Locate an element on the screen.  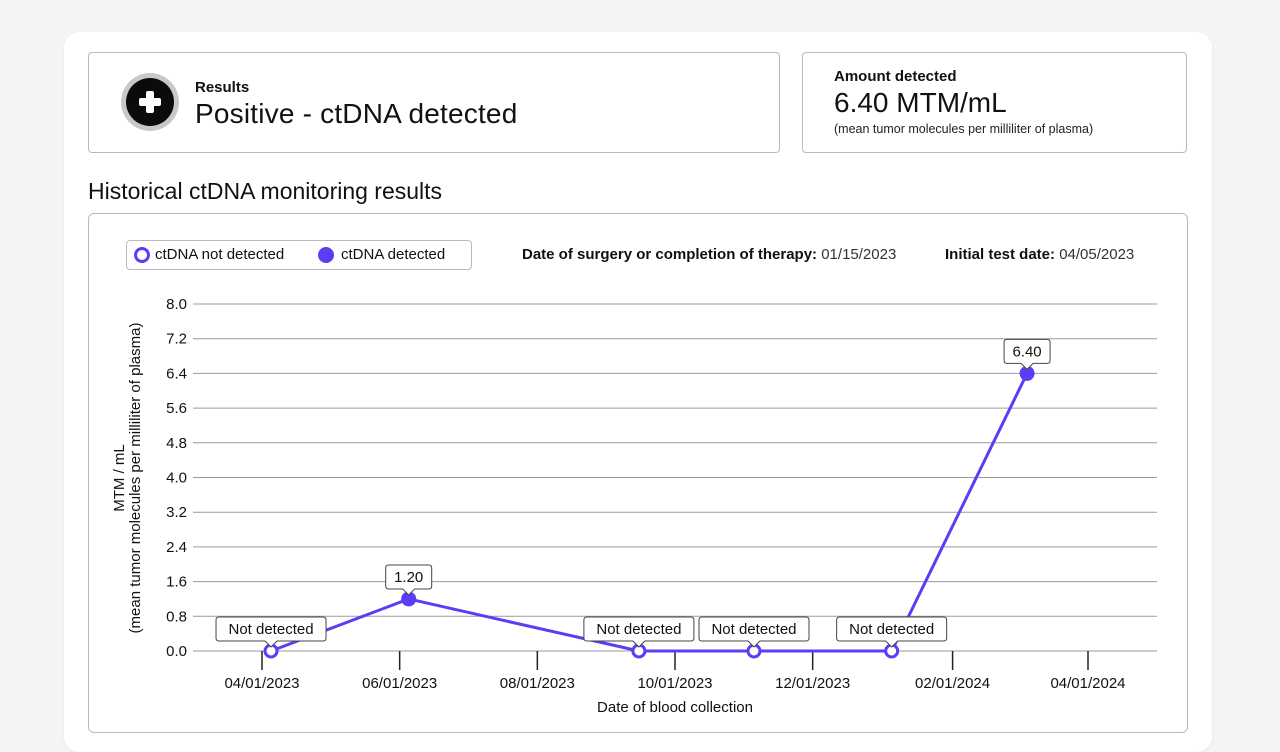
x-tick-label: 08/01/2023 is located at coordinates (537, 683).